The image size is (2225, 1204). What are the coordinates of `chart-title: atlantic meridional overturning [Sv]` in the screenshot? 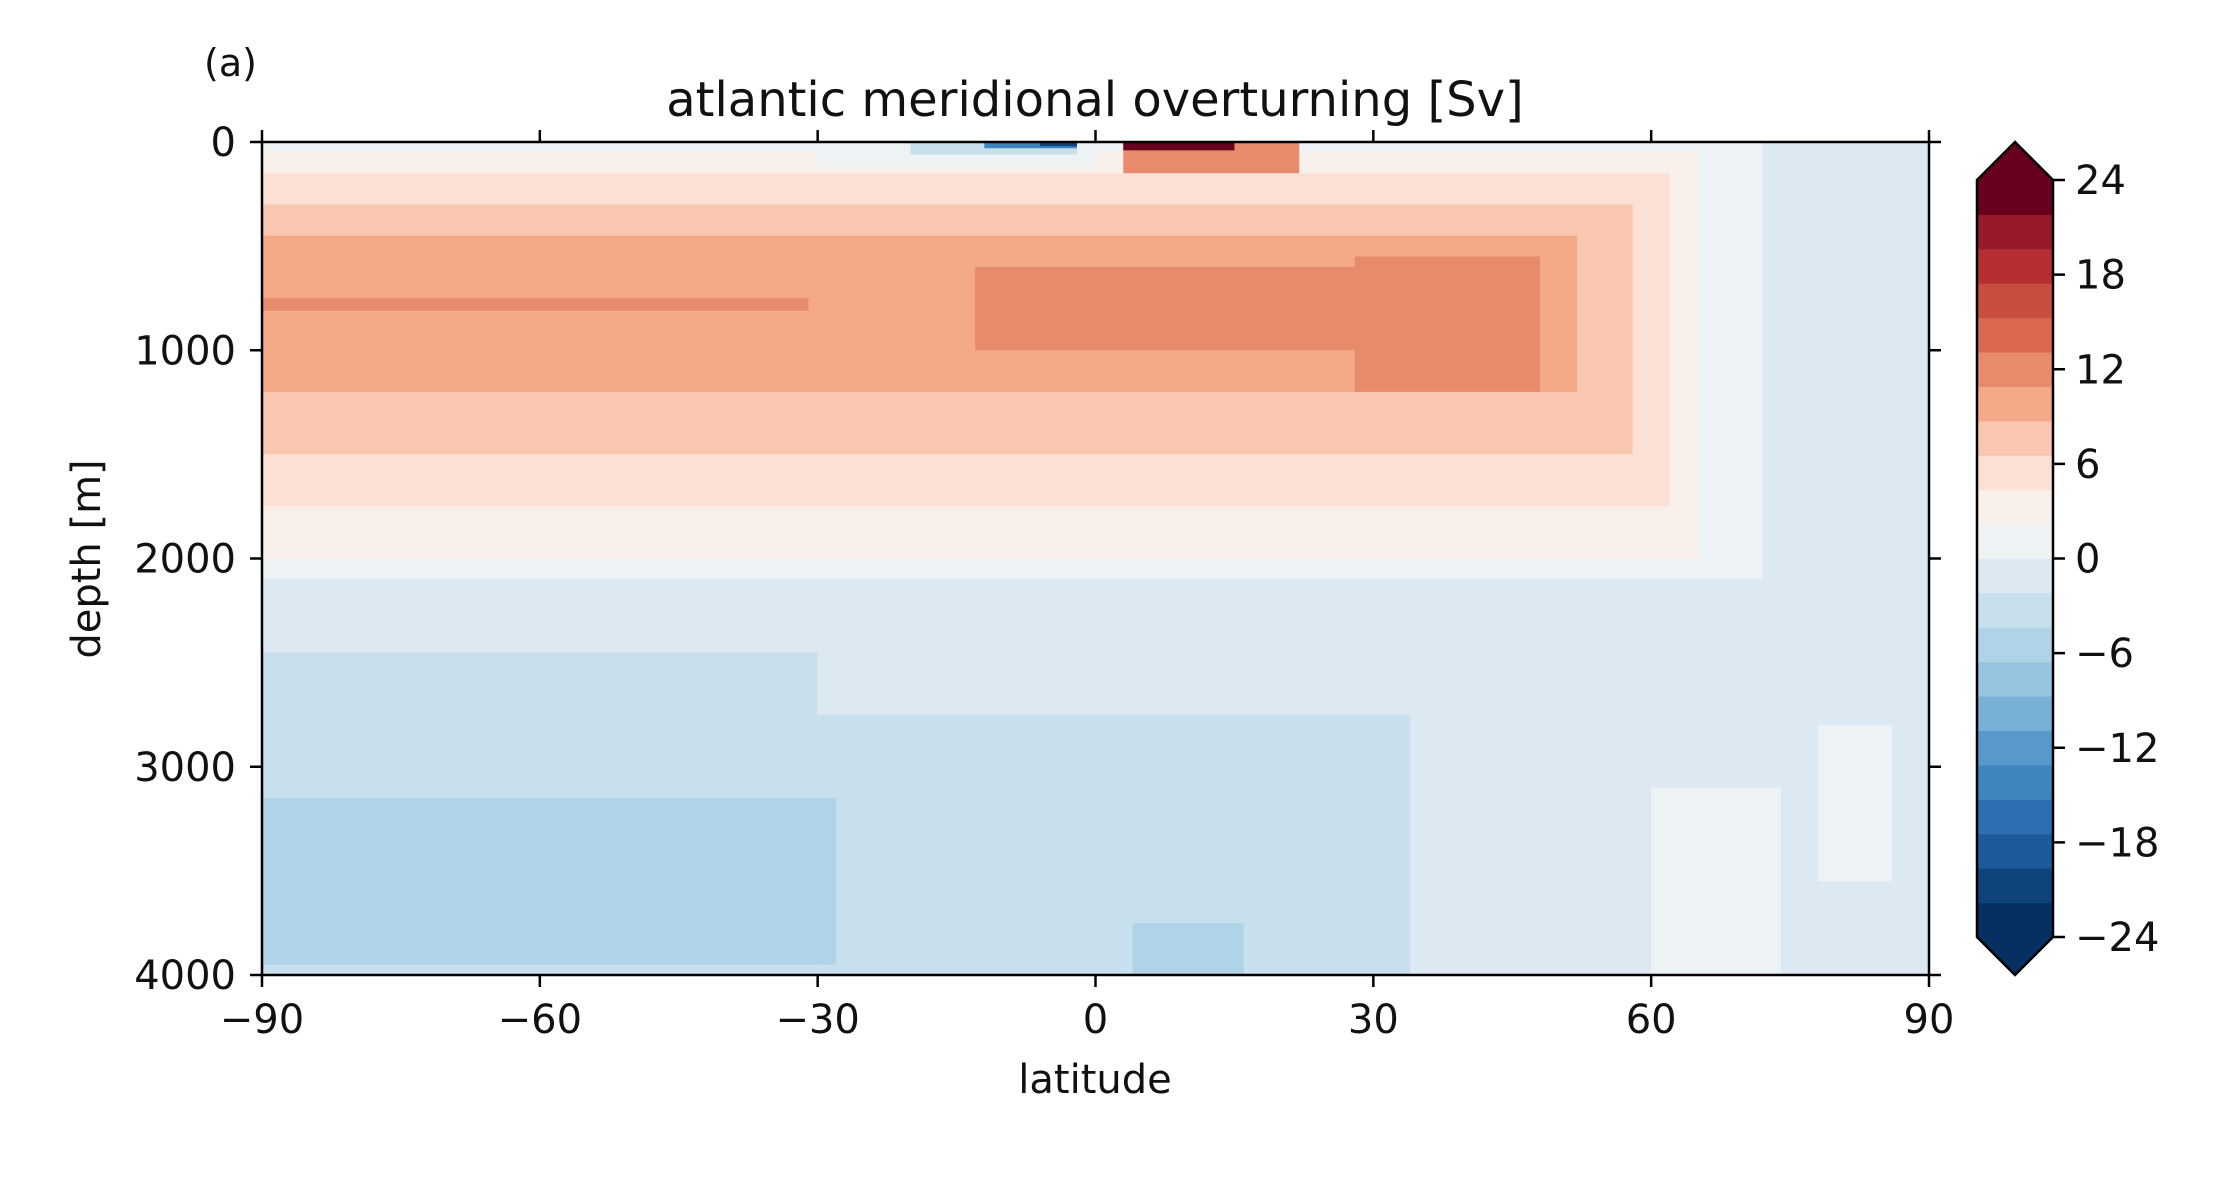 It's located at (1095, 100).